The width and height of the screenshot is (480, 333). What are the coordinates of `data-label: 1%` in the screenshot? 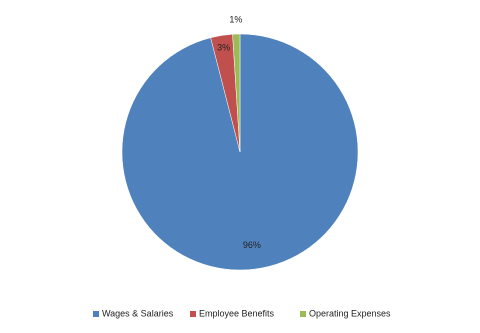 It's located at (235, 19).